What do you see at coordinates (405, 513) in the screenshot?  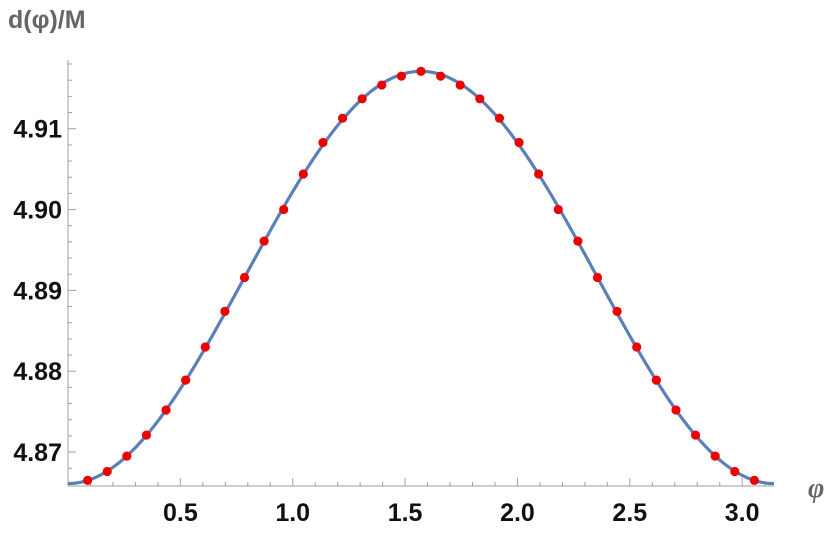 I see `x-tick-label: 1.5` at bounding box center [405, 513].